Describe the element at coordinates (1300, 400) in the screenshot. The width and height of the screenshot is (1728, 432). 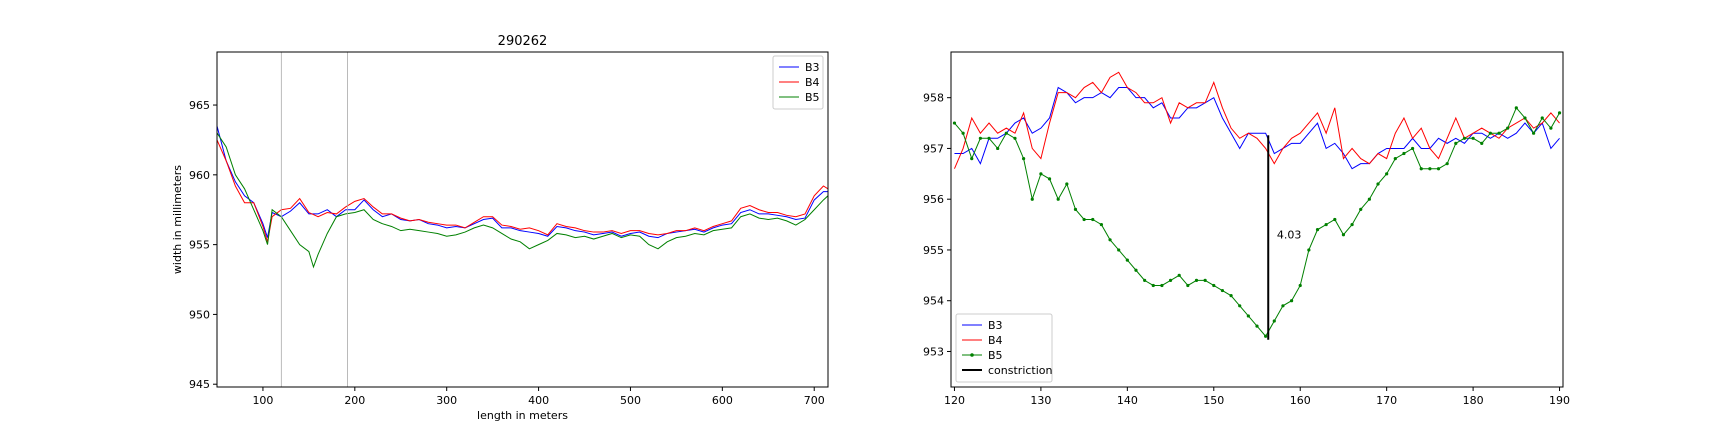
I see `right-chart-x-tick-label: 160` at that location.